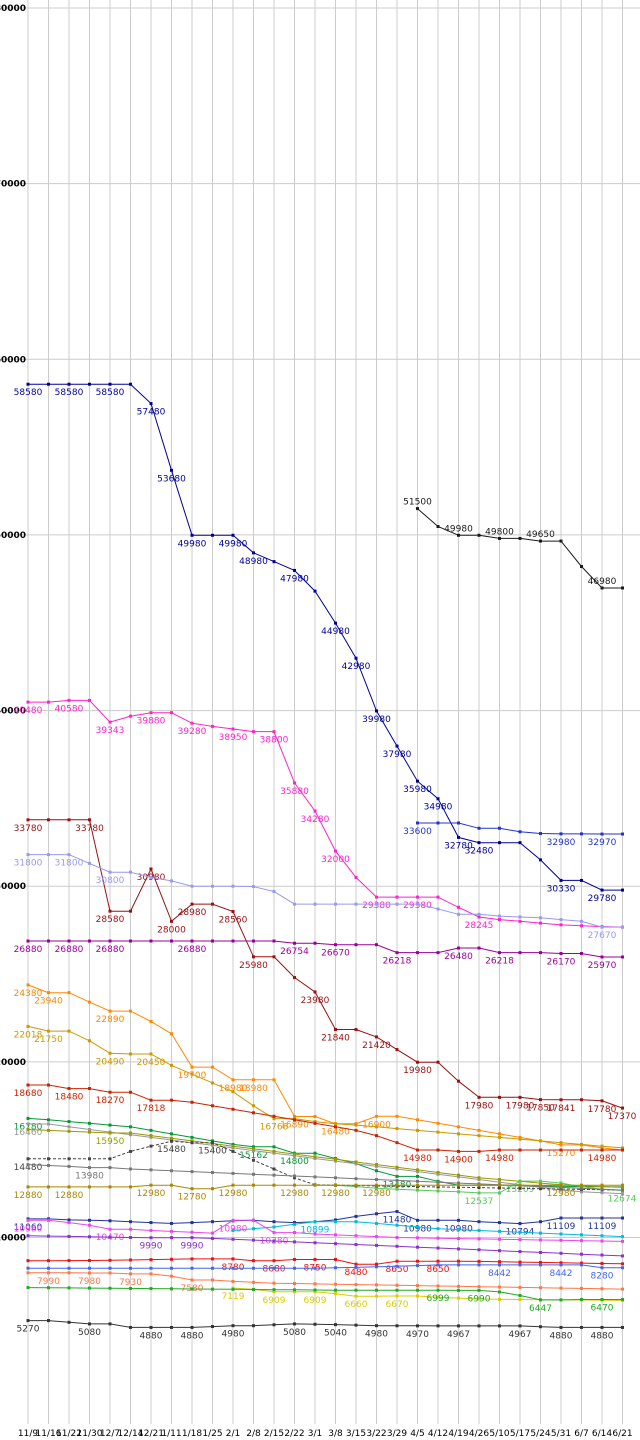 The image size is (640, 1440). Describe the element at coordinates (294, 1333) in the screenshot. I see `point-value-label: 5080` at that location.